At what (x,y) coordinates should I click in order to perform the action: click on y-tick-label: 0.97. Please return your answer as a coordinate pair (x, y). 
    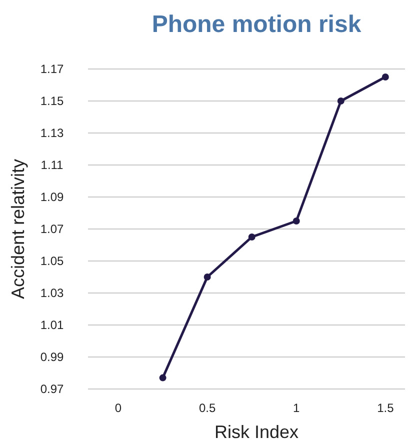
    Looking at the image, I should click on (52, 389).